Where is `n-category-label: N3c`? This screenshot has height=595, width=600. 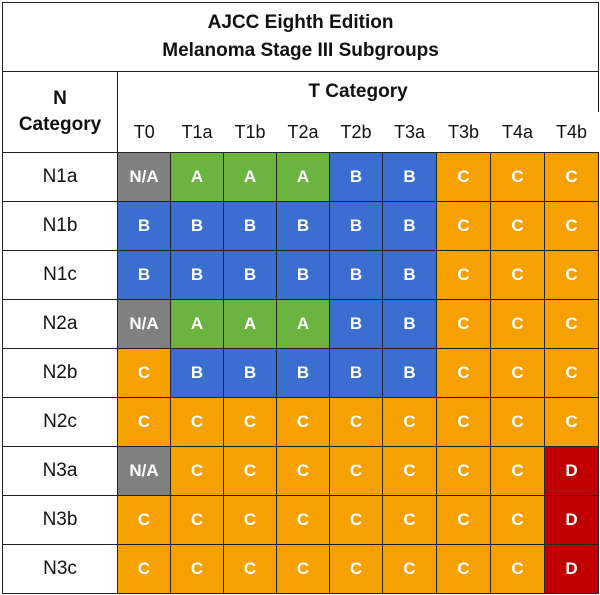
n-category-label: N3c is located at coordinates (60, 569).